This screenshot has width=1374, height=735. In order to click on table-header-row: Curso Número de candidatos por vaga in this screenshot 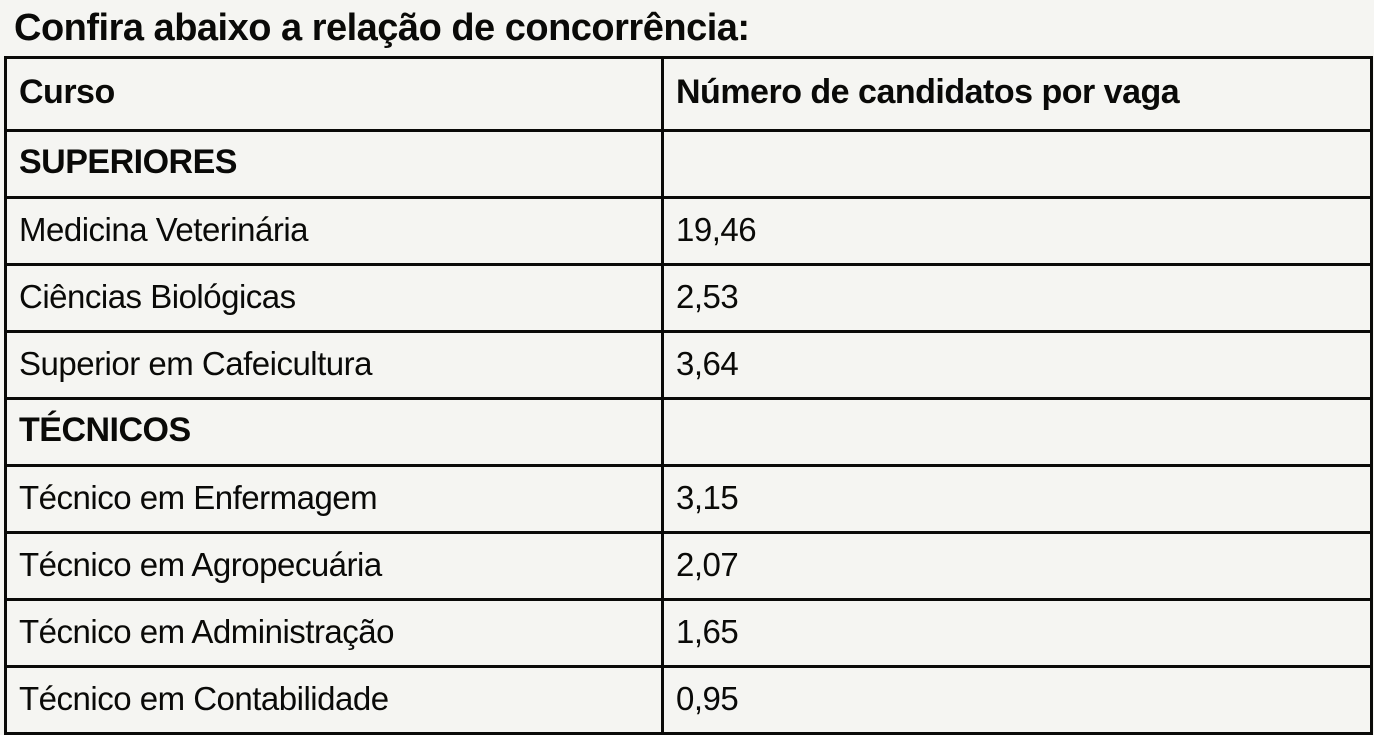, I will do `click(688, 93)`.